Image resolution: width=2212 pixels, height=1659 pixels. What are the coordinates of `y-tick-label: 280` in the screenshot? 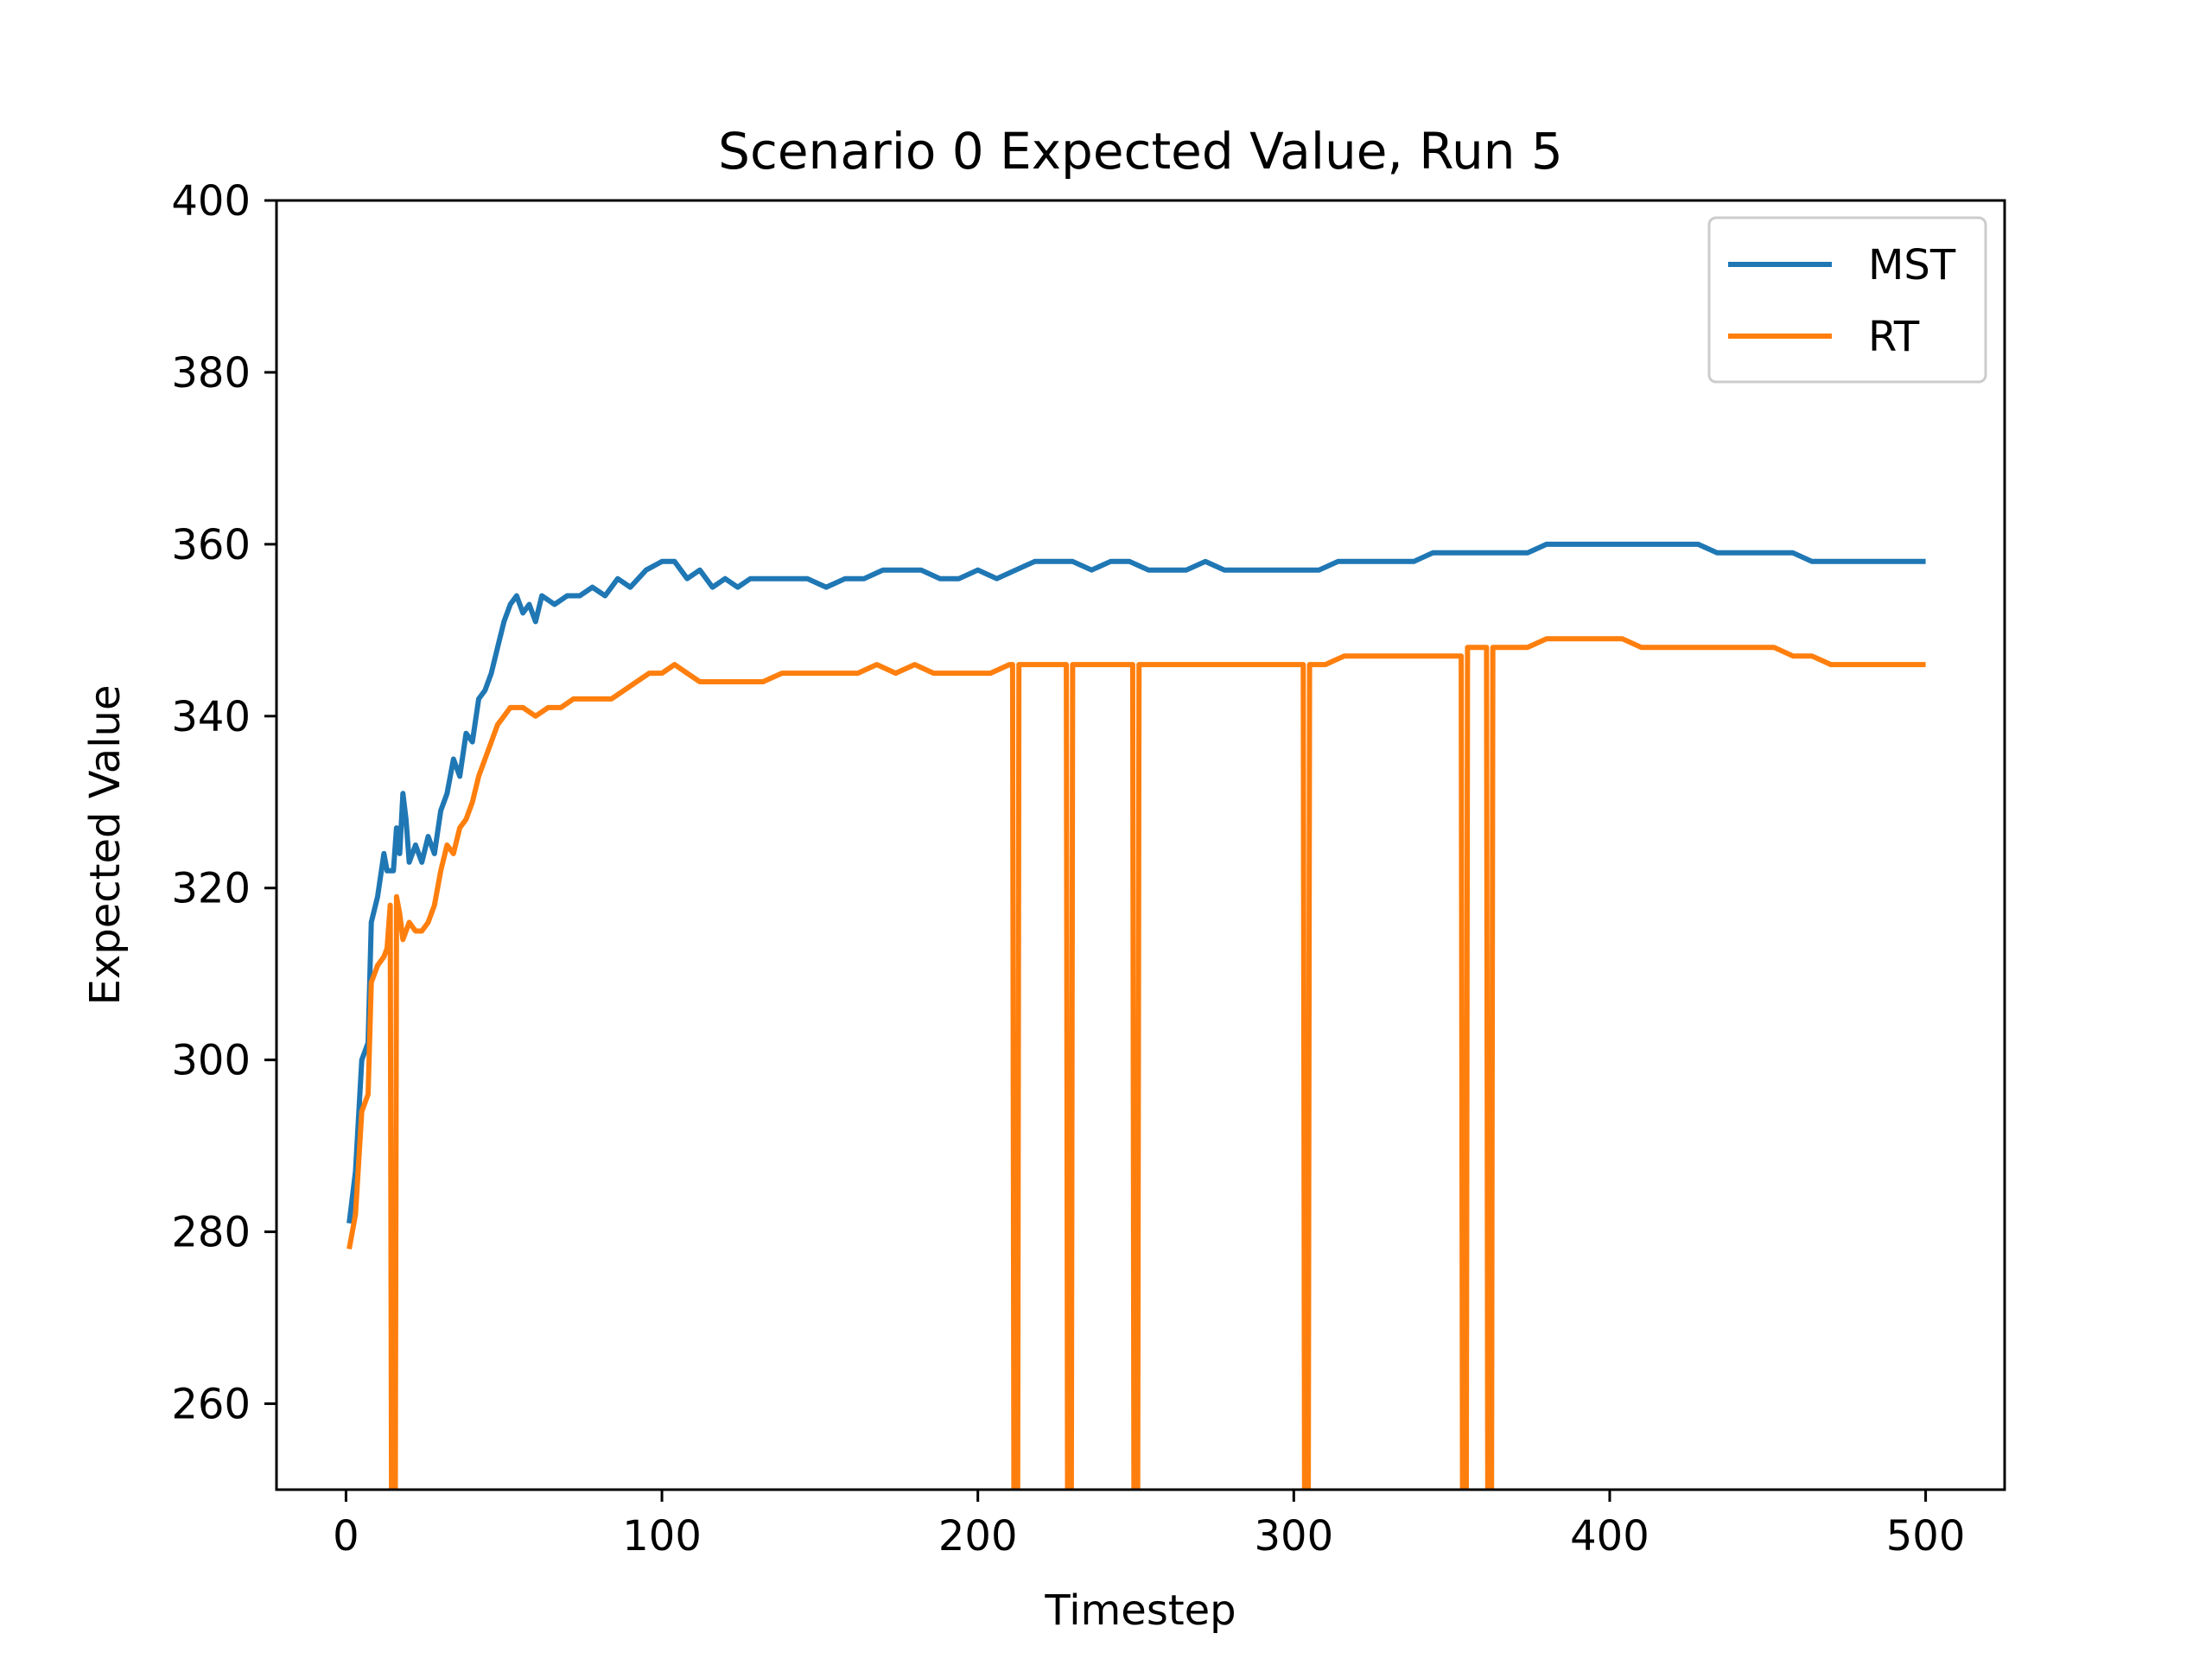 It's located at (211, 1233).